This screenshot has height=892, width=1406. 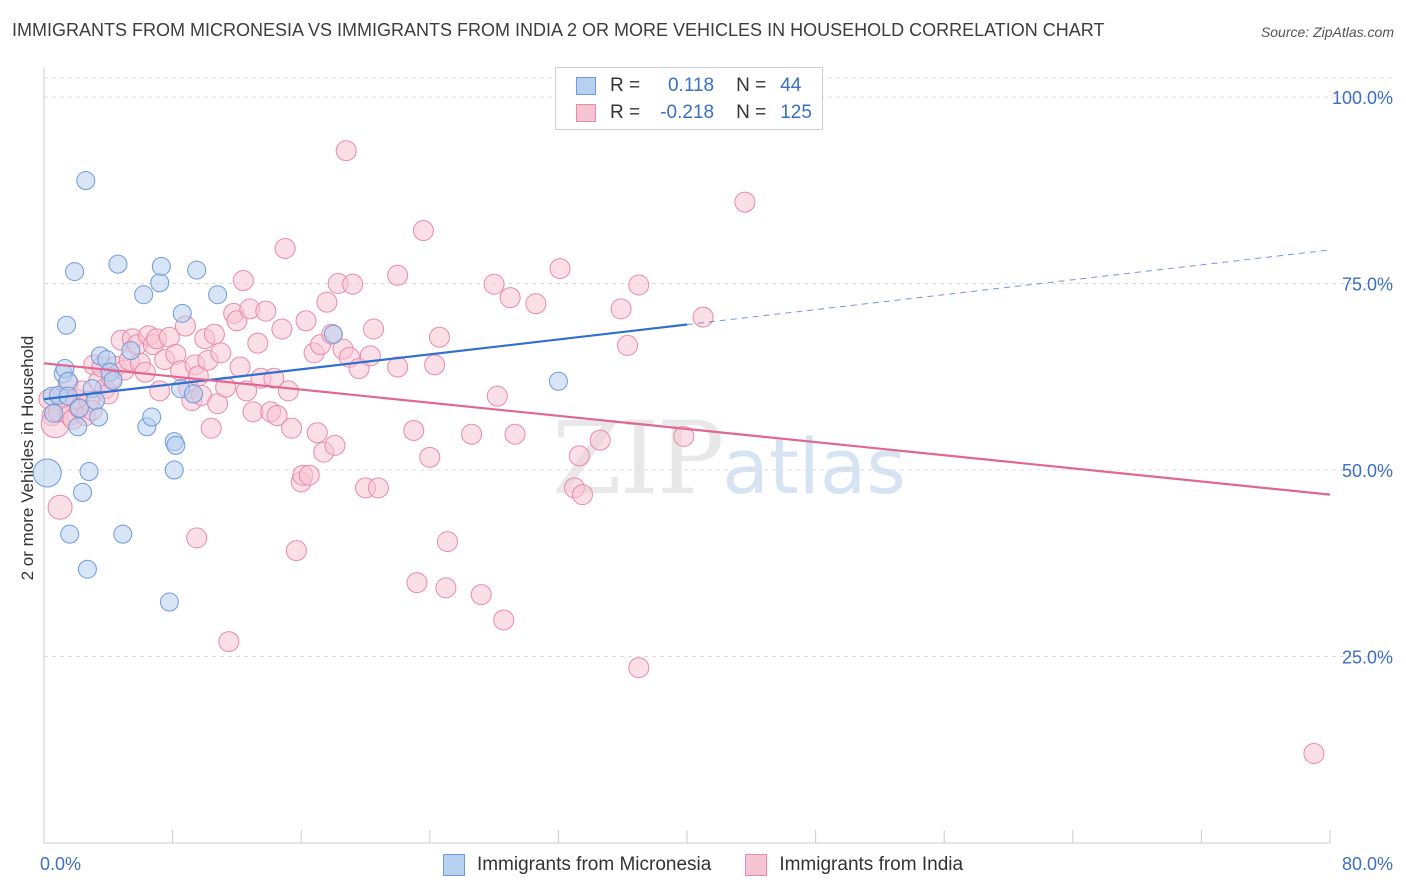 What do you see at coordinates (687, 112) in the screenshot?
I see `legend-r-value: -0.218` at bounding box center [687, 112].